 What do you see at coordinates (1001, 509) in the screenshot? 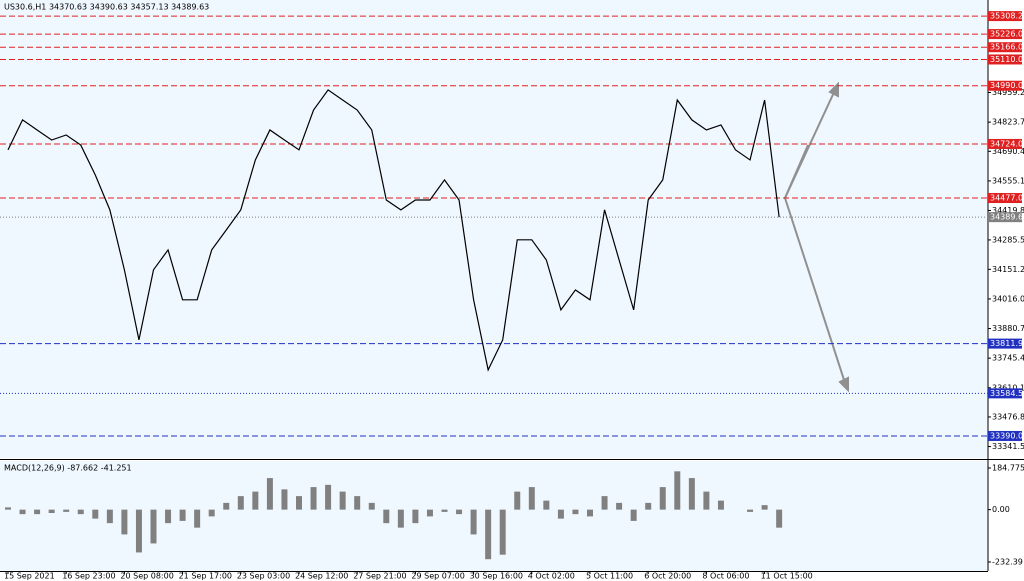
I see `y-tick-label: 0.00` at bounding box center [1001, 509].